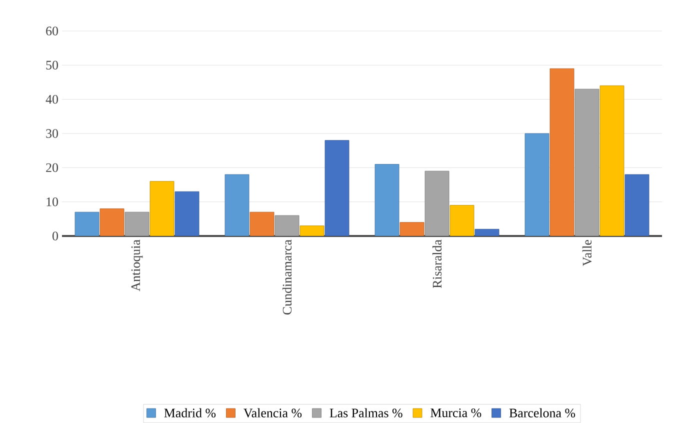 This screenshot has height=423, width=678. I want to click on legend-label: Barcelona %, so click(542, 413).